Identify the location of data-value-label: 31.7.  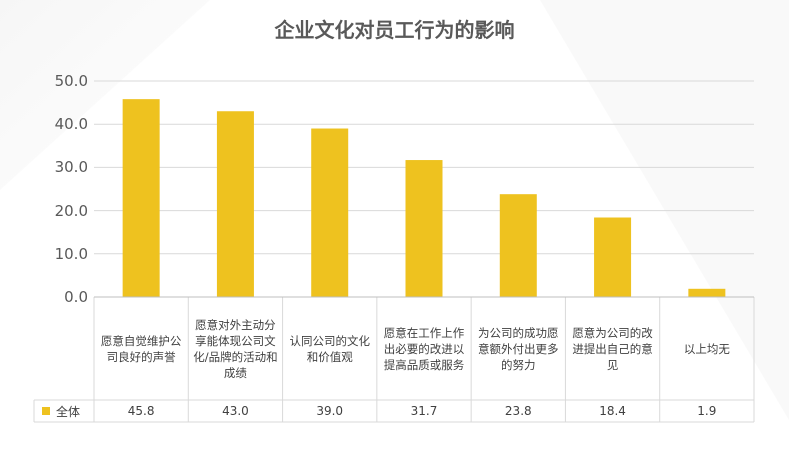
(424, 411).